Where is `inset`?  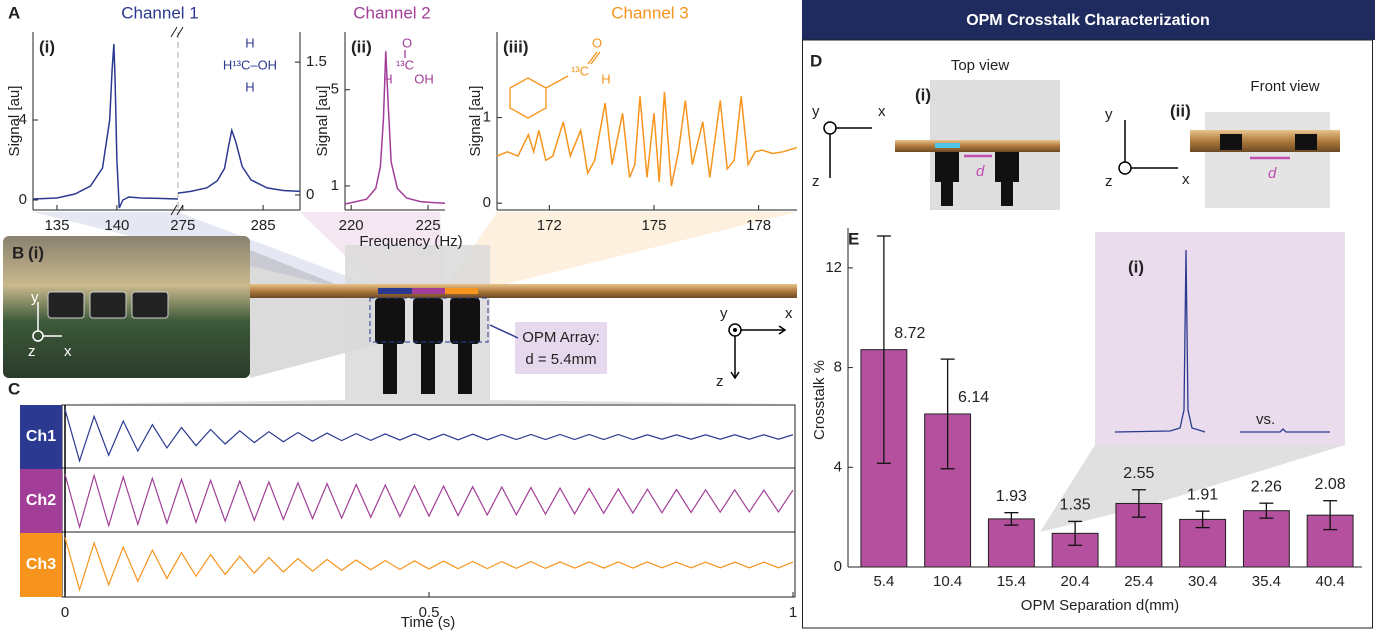
inset is located at coordinates (1220, 338).